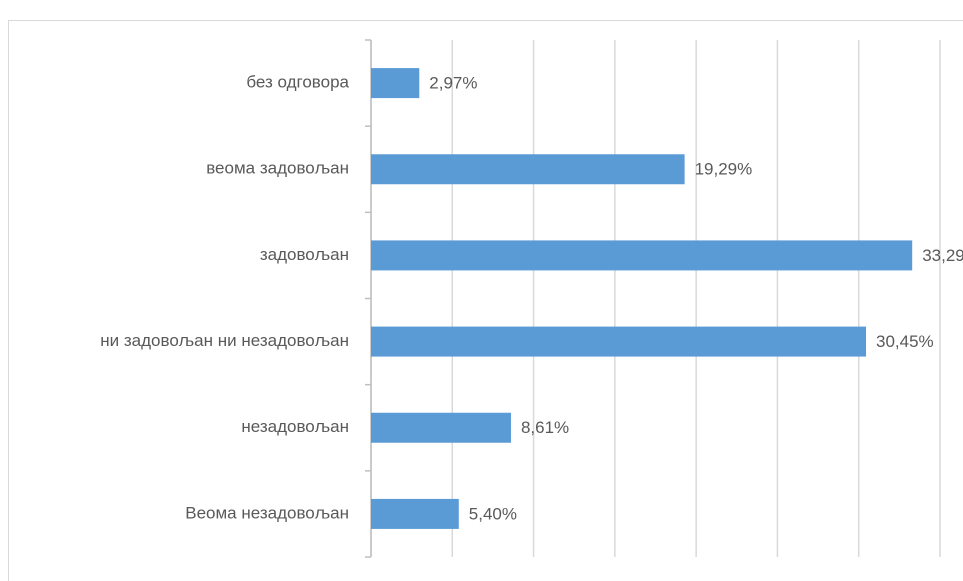 This screenshot has width=963, height=581. I want to click on data-label: 30,45%, so click(905, 341).